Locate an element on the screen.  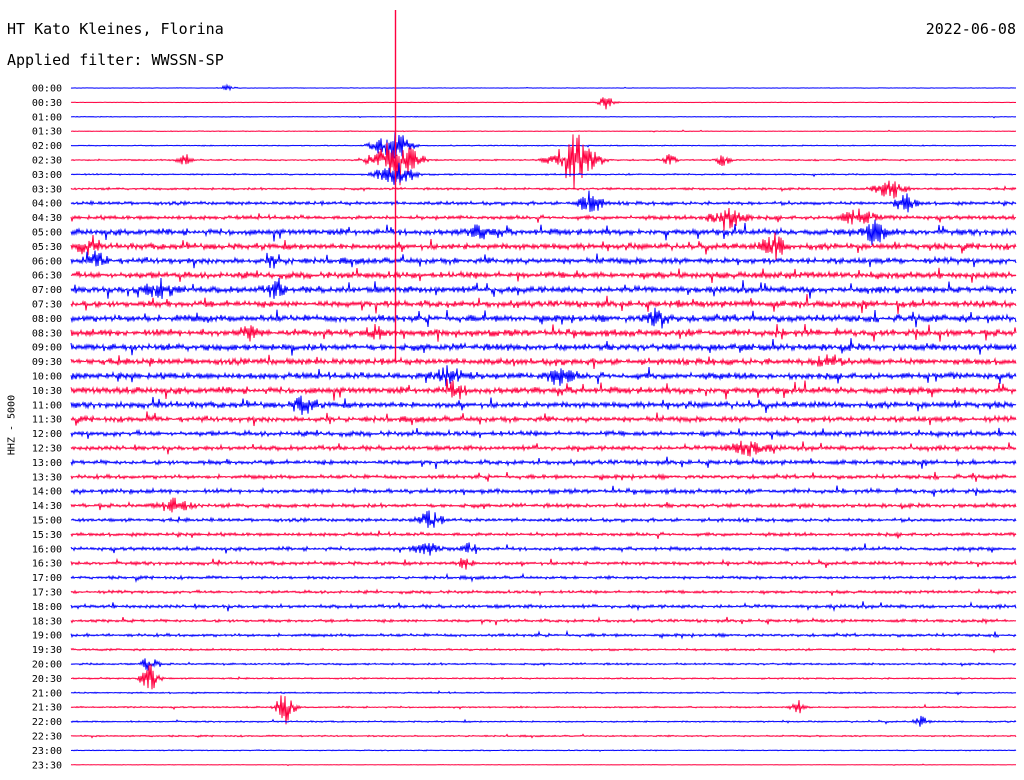
time-tick-label: 05:30 is located at coordinates (47, 247).